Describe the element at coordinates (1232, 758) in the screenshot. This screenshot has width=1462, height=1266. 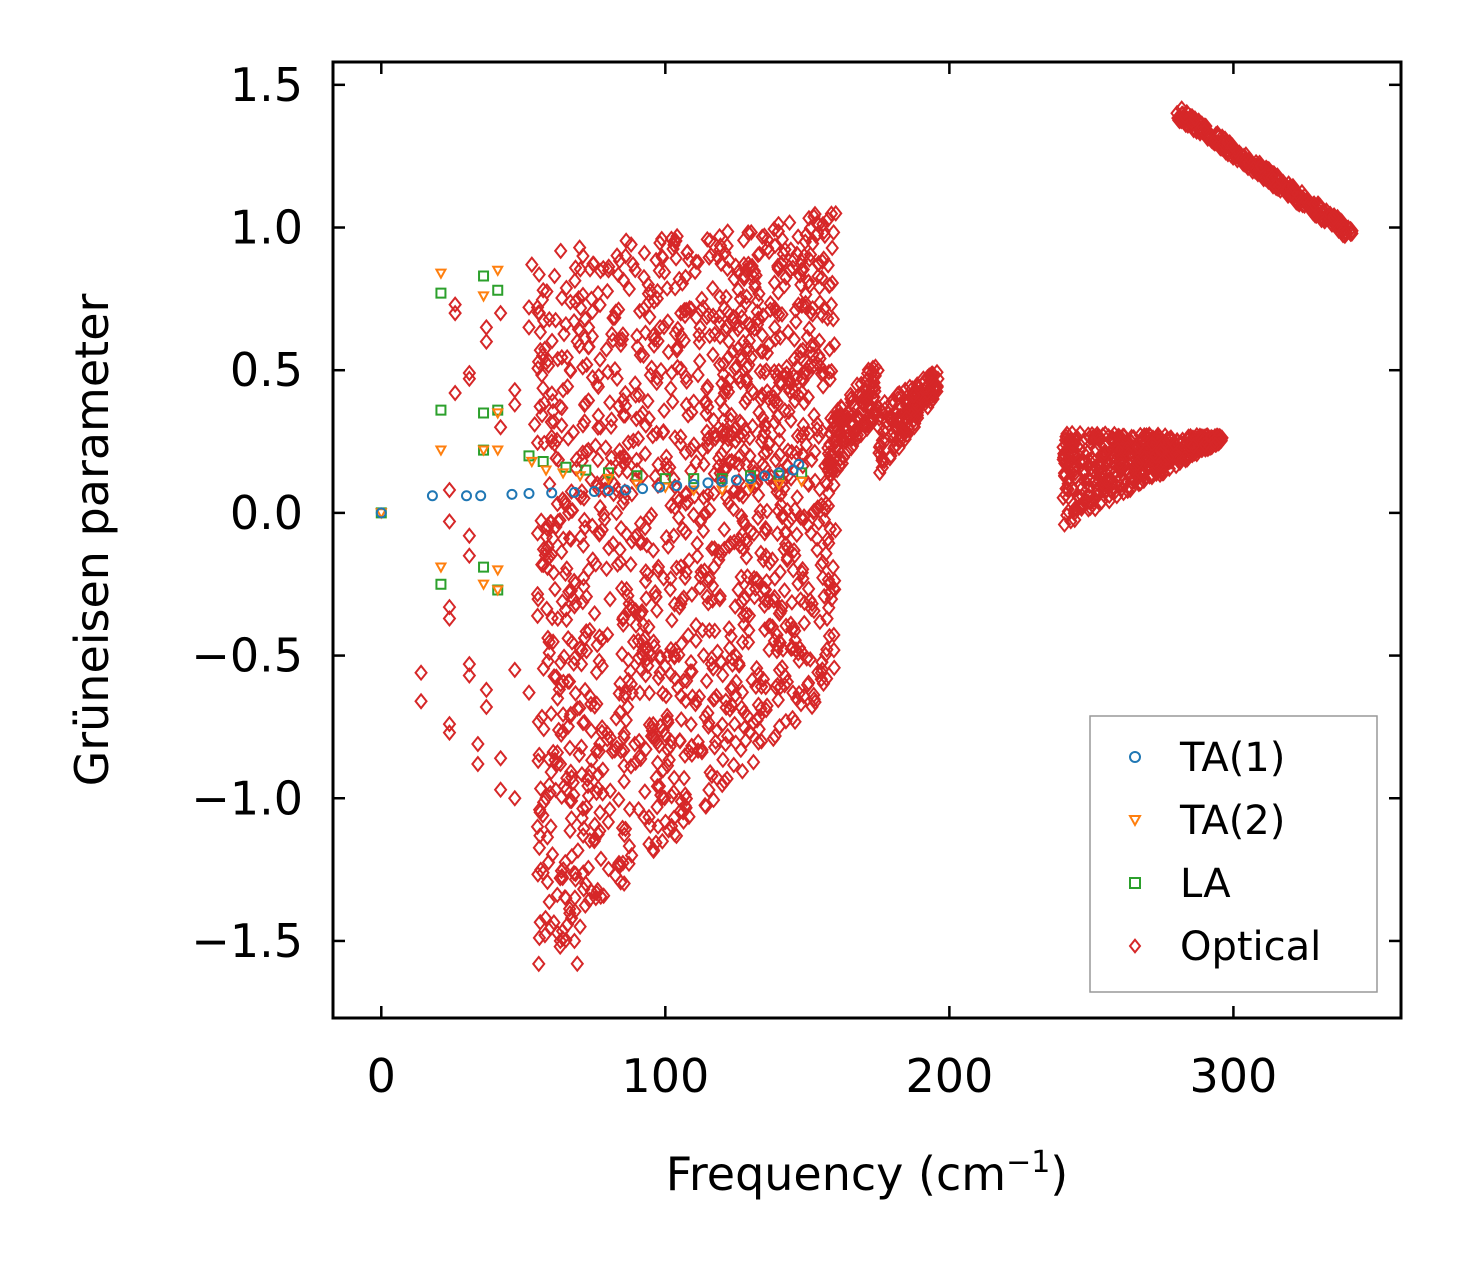
I see `legend-label: TA(1)` at that location.